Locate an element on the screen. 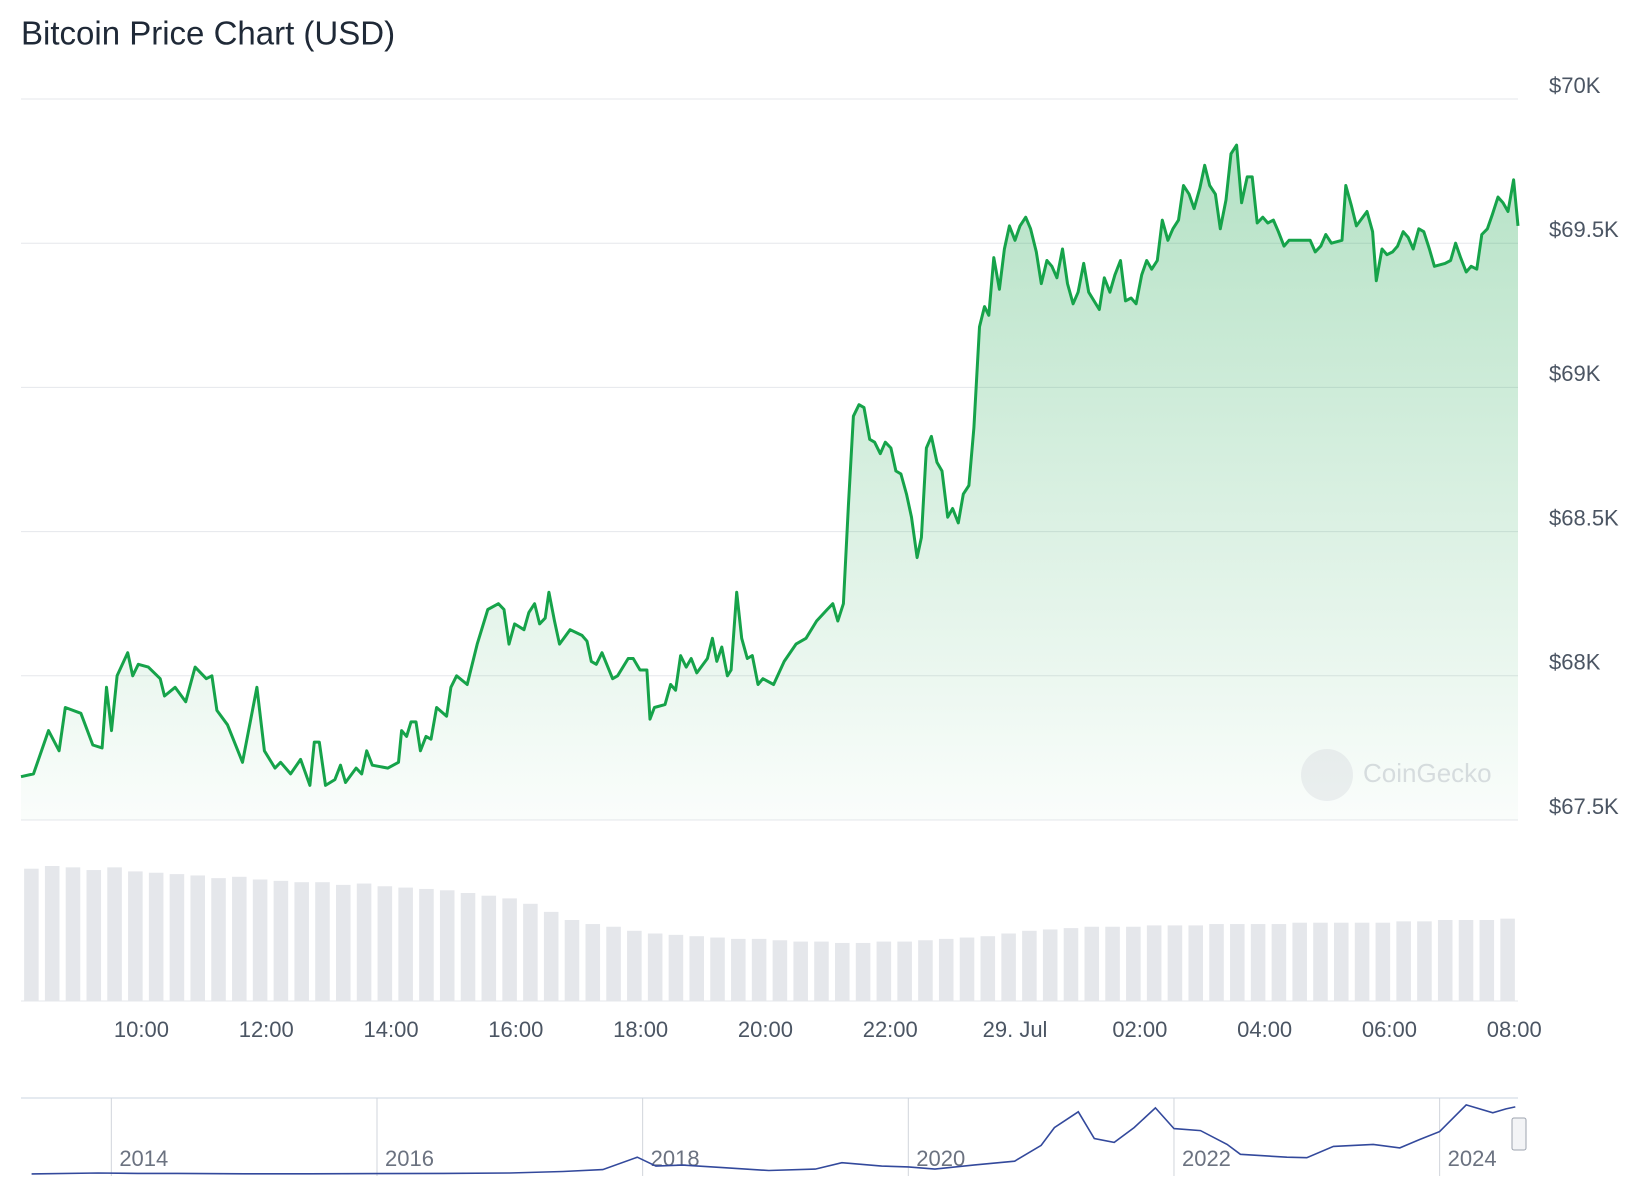  watermark: CoinGecko is located at coordinates (1396, 775).